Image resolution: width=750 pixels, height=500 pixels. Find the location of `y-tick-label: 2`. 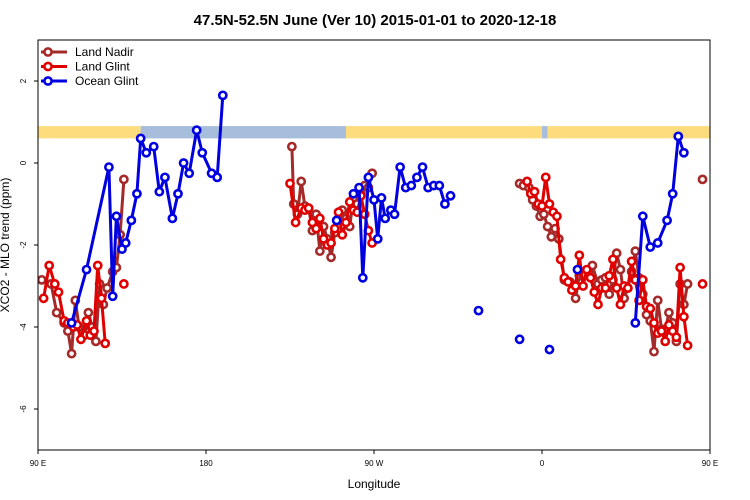

y-tick-label: 2 is located at coordinates (23, 80).